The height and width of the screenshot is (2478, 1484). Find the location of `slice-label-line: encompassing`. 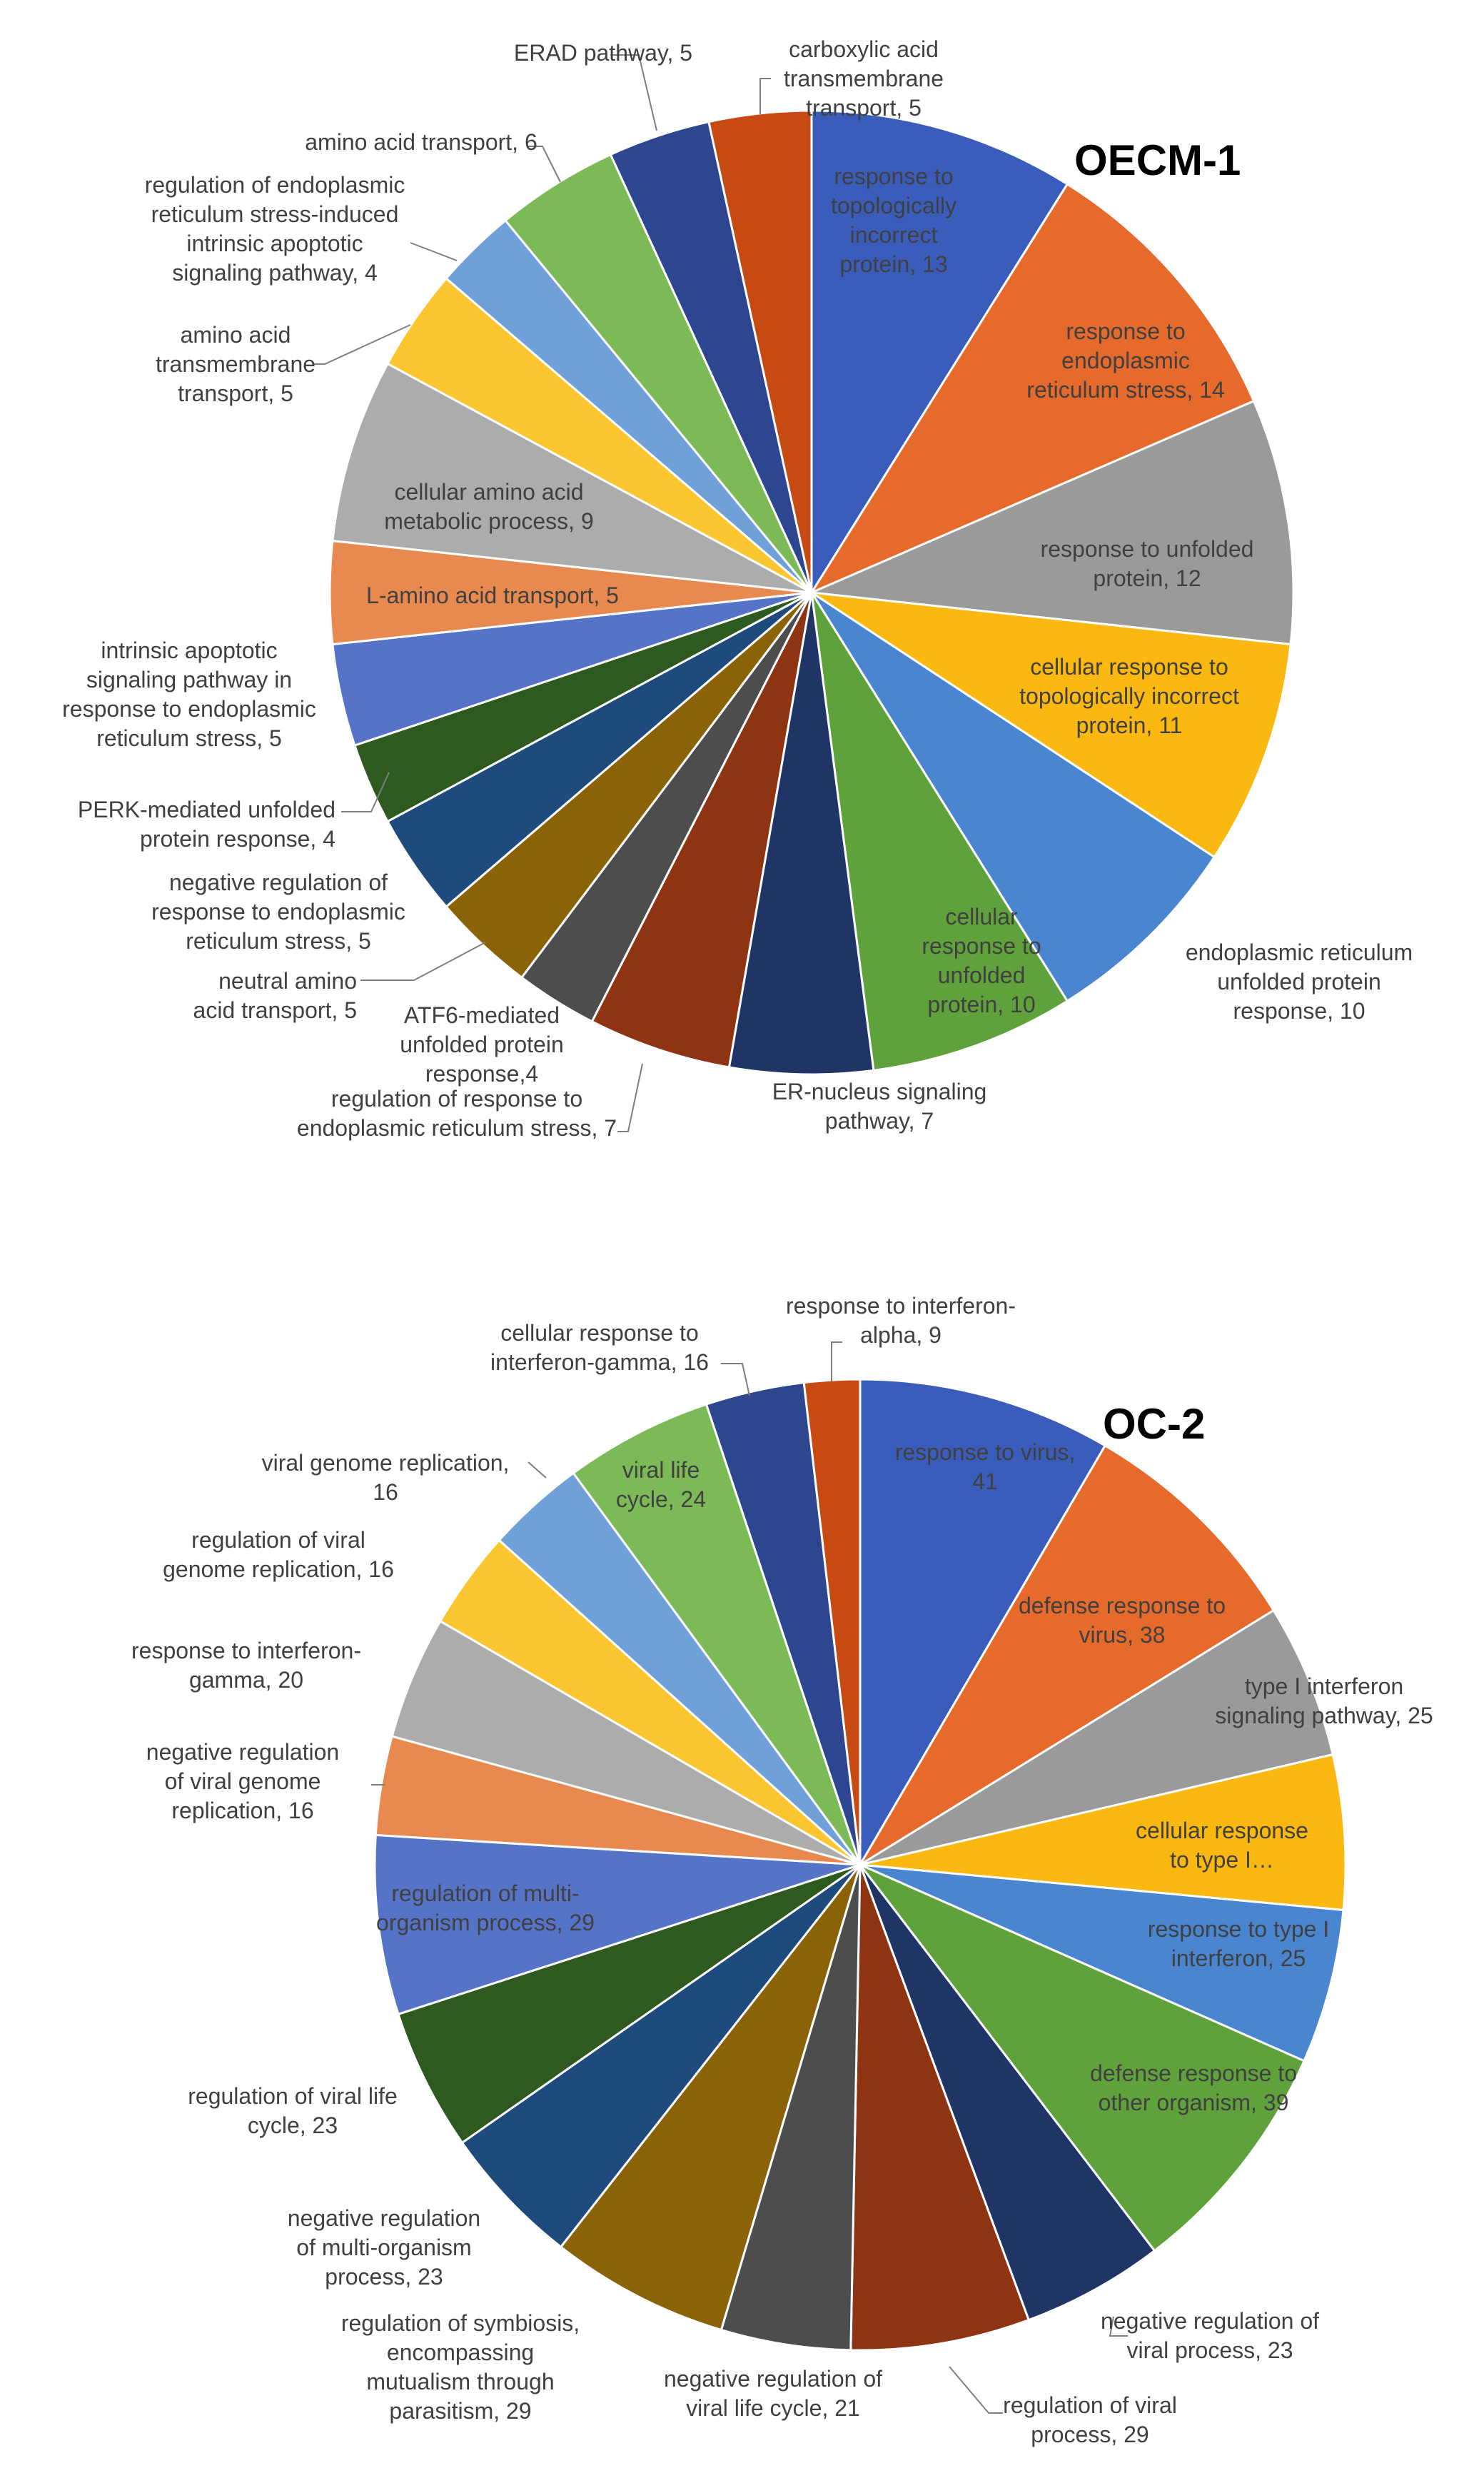

slice-label-line: encompassing is located at coordinates (460, 2352).